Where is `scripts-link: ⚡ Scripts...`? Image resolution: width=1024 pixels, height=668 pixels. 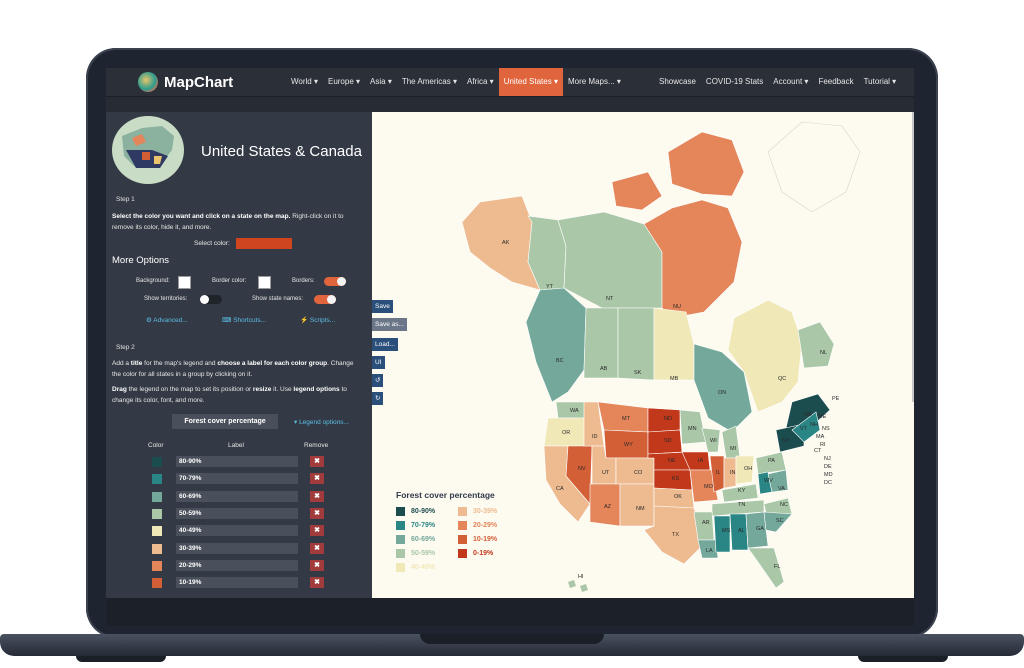 scripts-link: ⚡ Scripts... is located at coordinates (318, 320).